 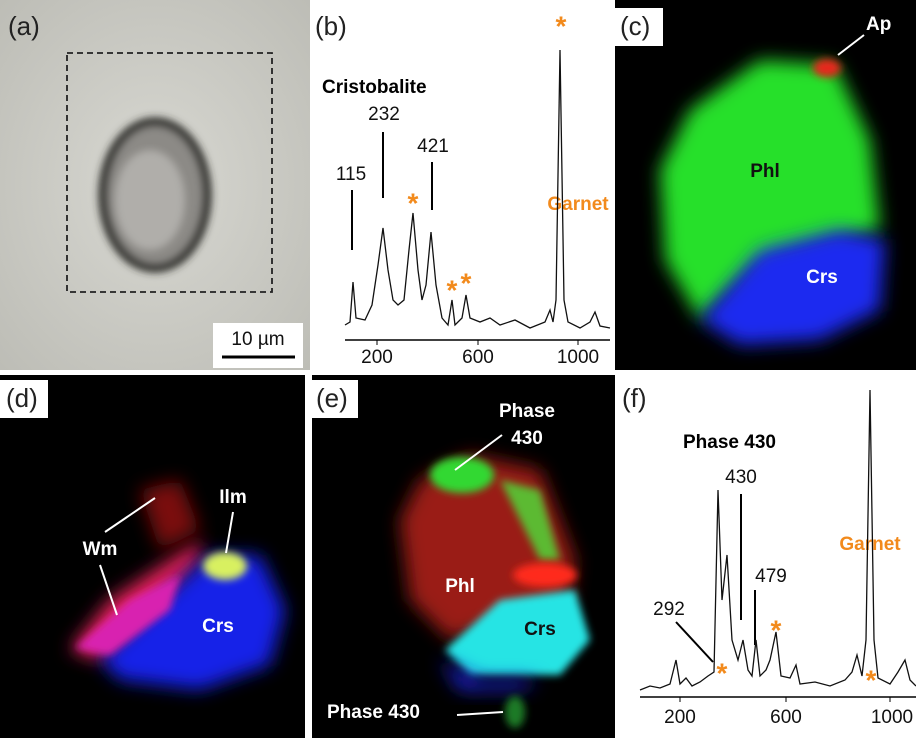 What do you see at coordinates (635, 26) in the screenshot?
I see `panel-label: (c)` at bounding box center [635, 26].